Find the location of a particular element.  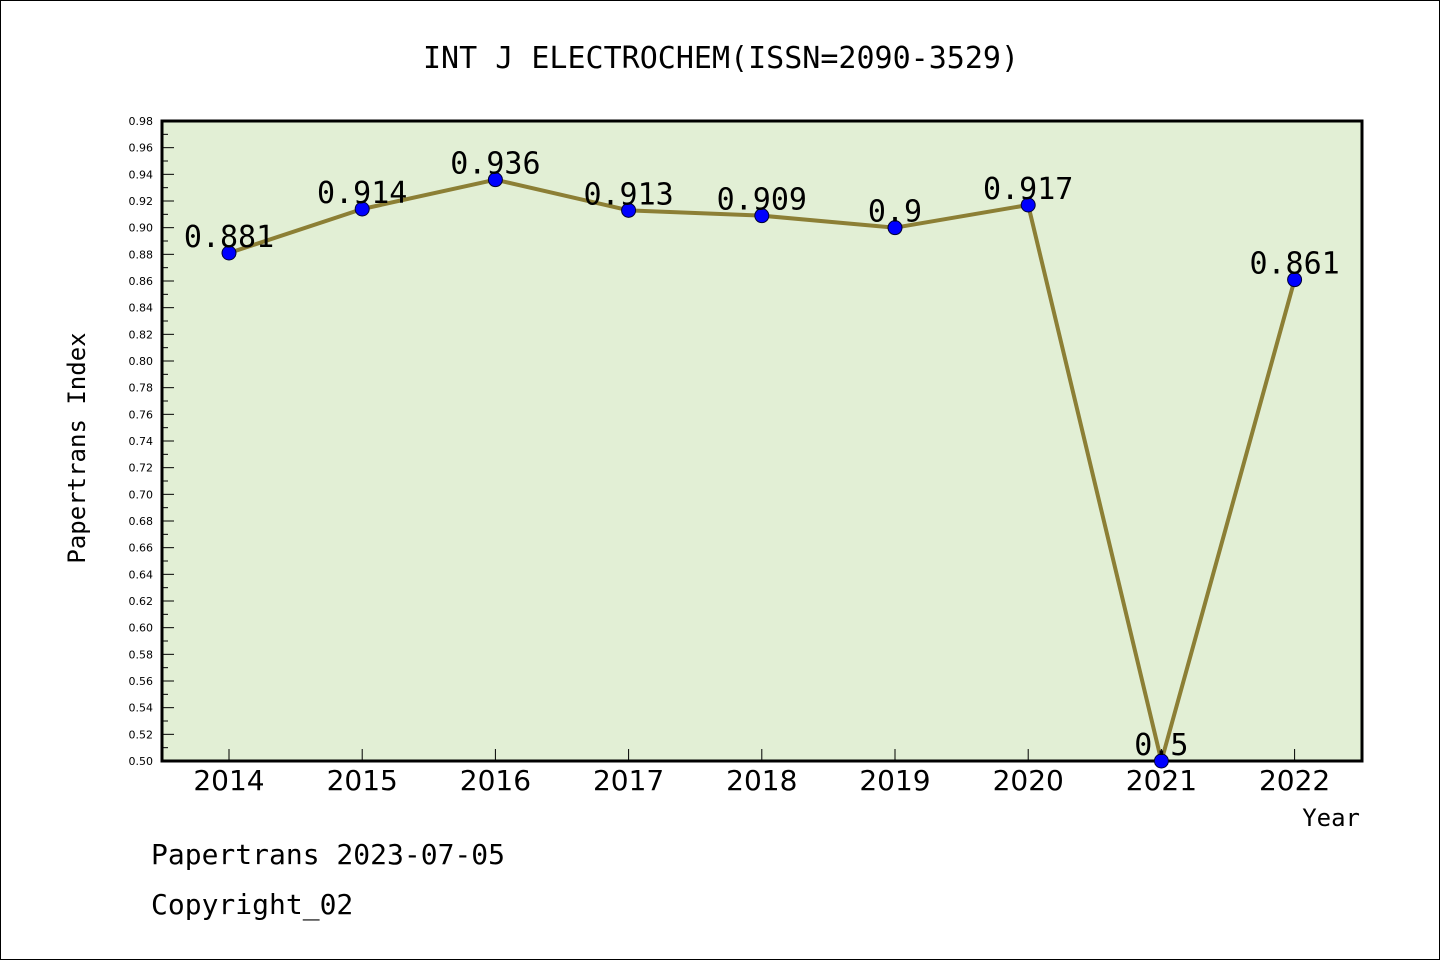

x-tick-label: 2014 is located at coordinates (228, 780).